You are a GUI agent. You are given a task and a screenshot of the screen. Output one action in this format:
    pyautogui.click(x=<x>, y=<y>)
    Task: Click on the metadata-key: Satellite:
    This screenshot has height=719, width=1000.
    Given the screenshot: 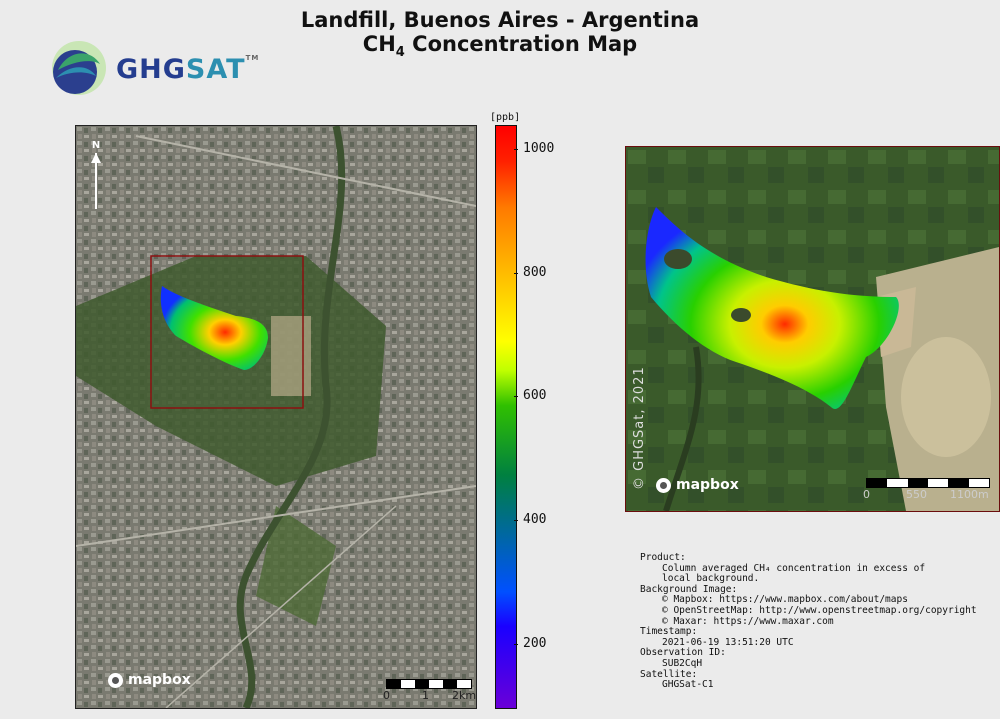 What is the action you would take?
    pyautogui.click(x=669, y=674)
    